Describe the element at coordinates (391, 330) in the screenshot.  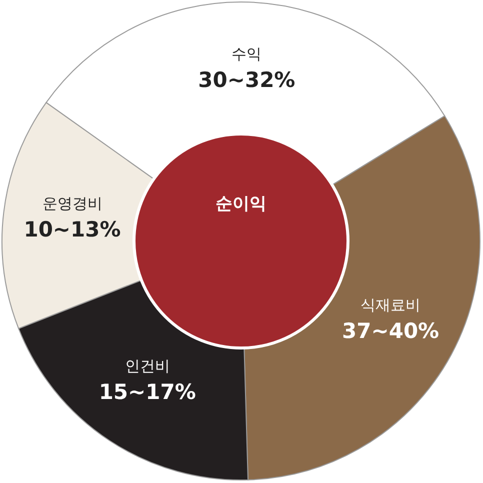
I see `text: 37~40%` at that location.